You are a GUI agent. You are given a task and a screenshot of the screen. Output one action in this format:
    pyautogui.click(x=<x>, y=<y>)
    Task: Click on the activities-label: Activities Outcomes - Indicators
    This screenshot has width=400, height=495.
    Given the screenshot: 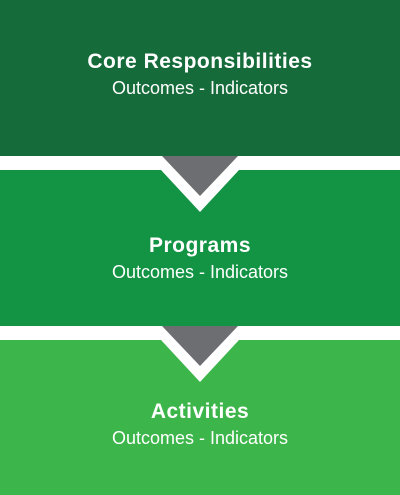 What is the action you would take?
    pyautogui.click(x=200, y=424)
    